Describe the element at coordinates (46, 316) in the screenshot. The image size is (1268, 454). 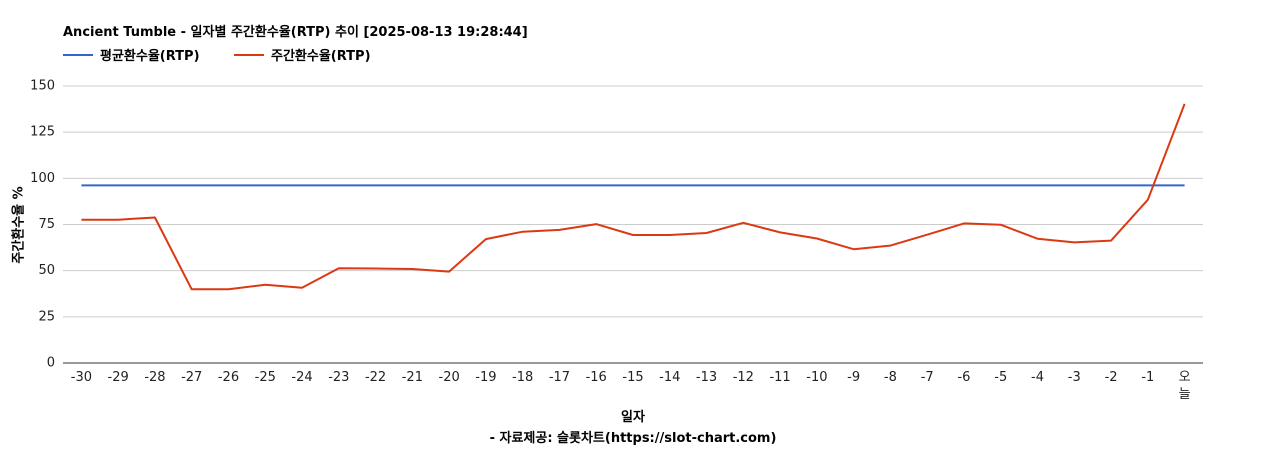
I see `y-tick-label: 25` at that location.